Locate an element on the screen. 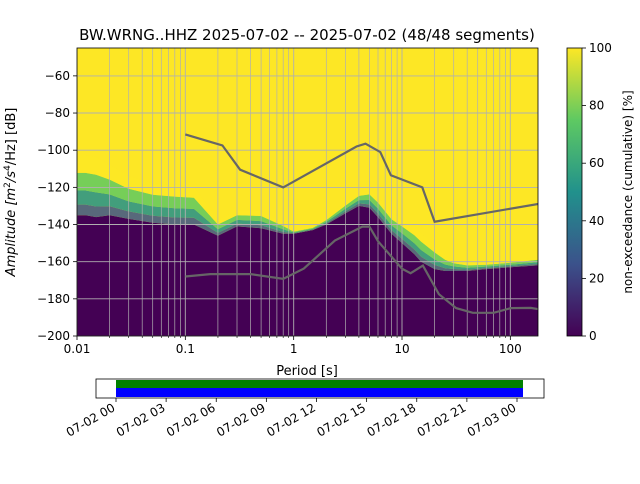 The image size is (640, 484). y-tick-label: −120 is located at coordinates (53, 187).